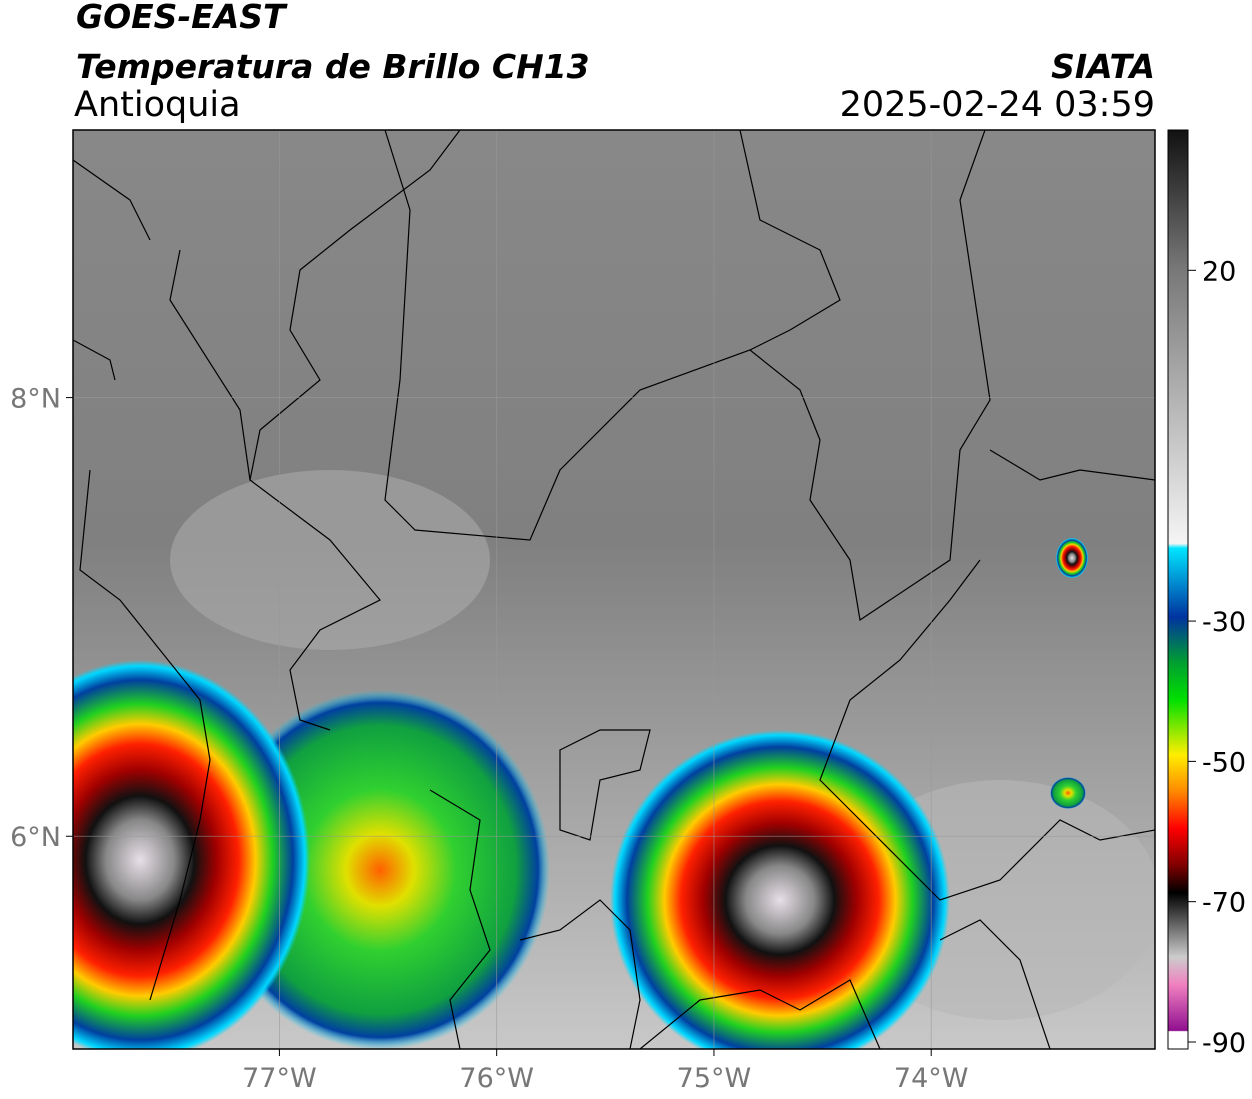  I want to click on title: GOES-EAST, so click(182, 18).